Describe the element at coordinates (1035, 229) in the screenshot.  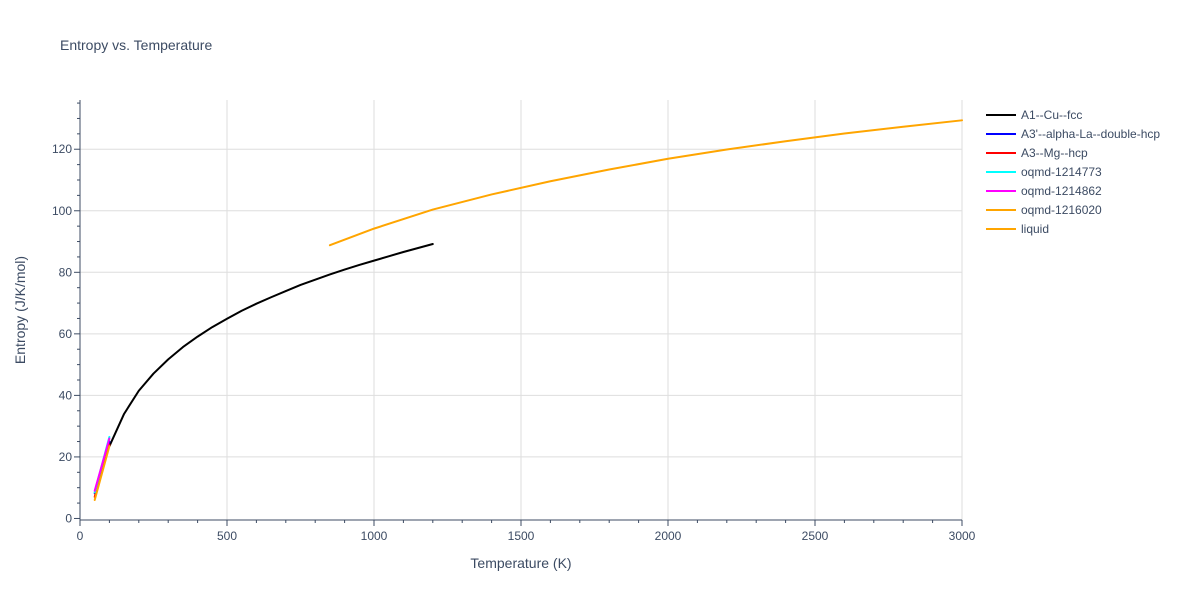
I see `legend-label: liquid` at that location.